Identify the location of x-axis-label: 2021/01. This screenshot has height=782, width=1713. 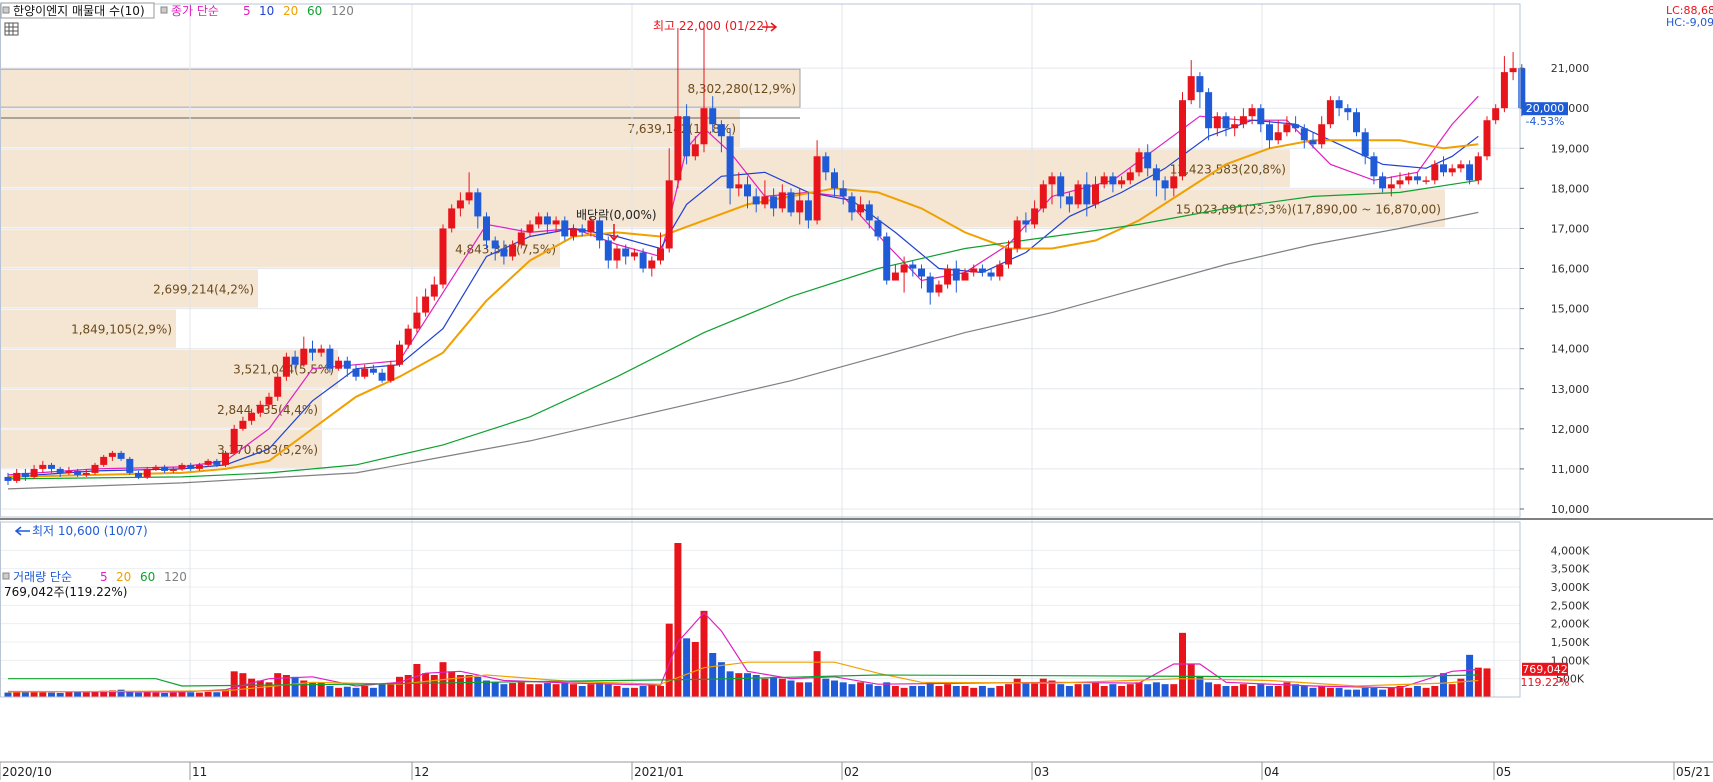
(659, 772).